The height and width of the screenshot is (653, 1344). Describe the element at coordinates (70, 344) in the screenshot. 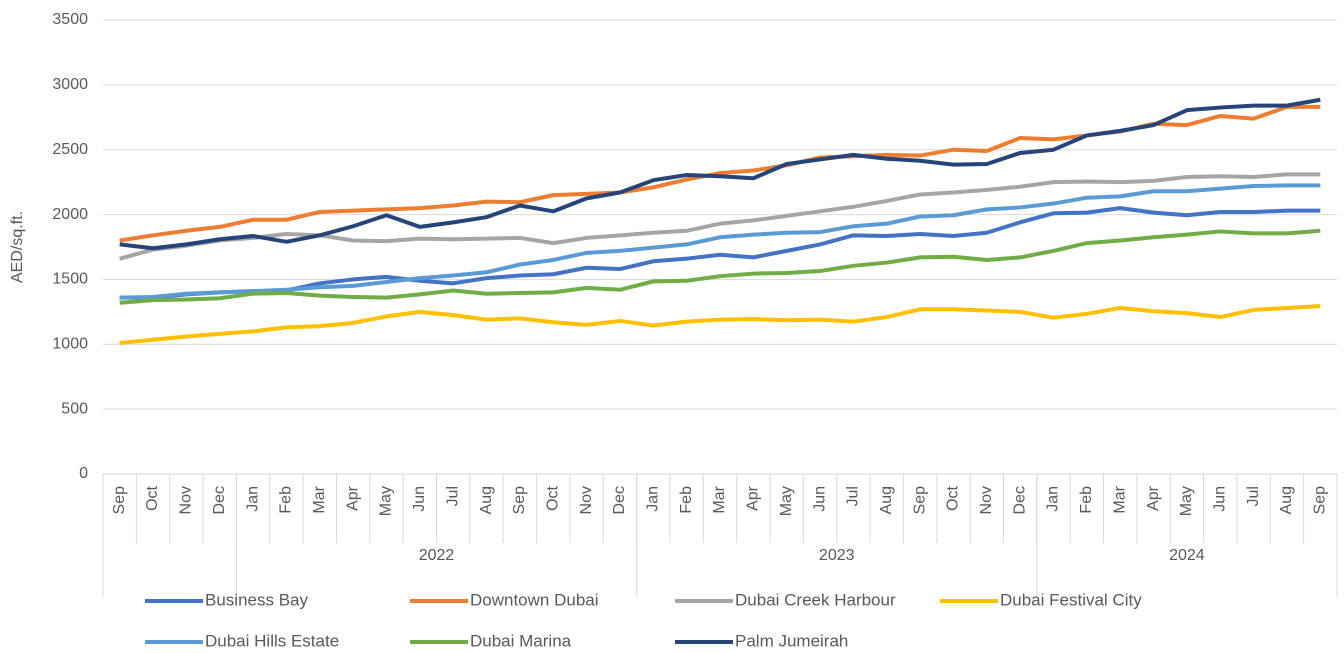

I see `y-tick-label: 1000` at that location.